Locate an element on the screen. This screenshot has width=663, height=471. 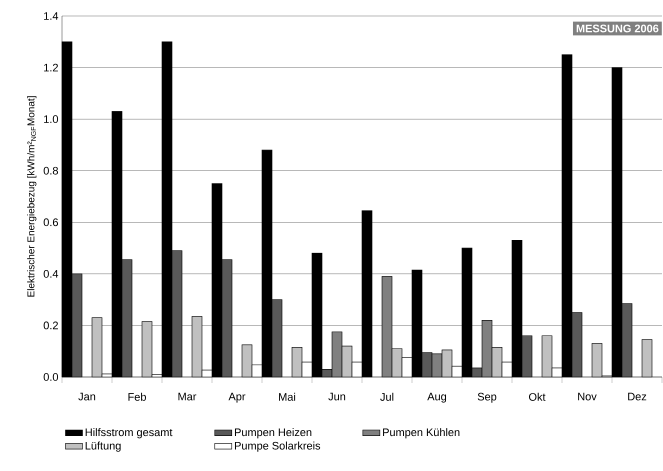
x-tick-label: Mar is located at coordinates (187, 396).